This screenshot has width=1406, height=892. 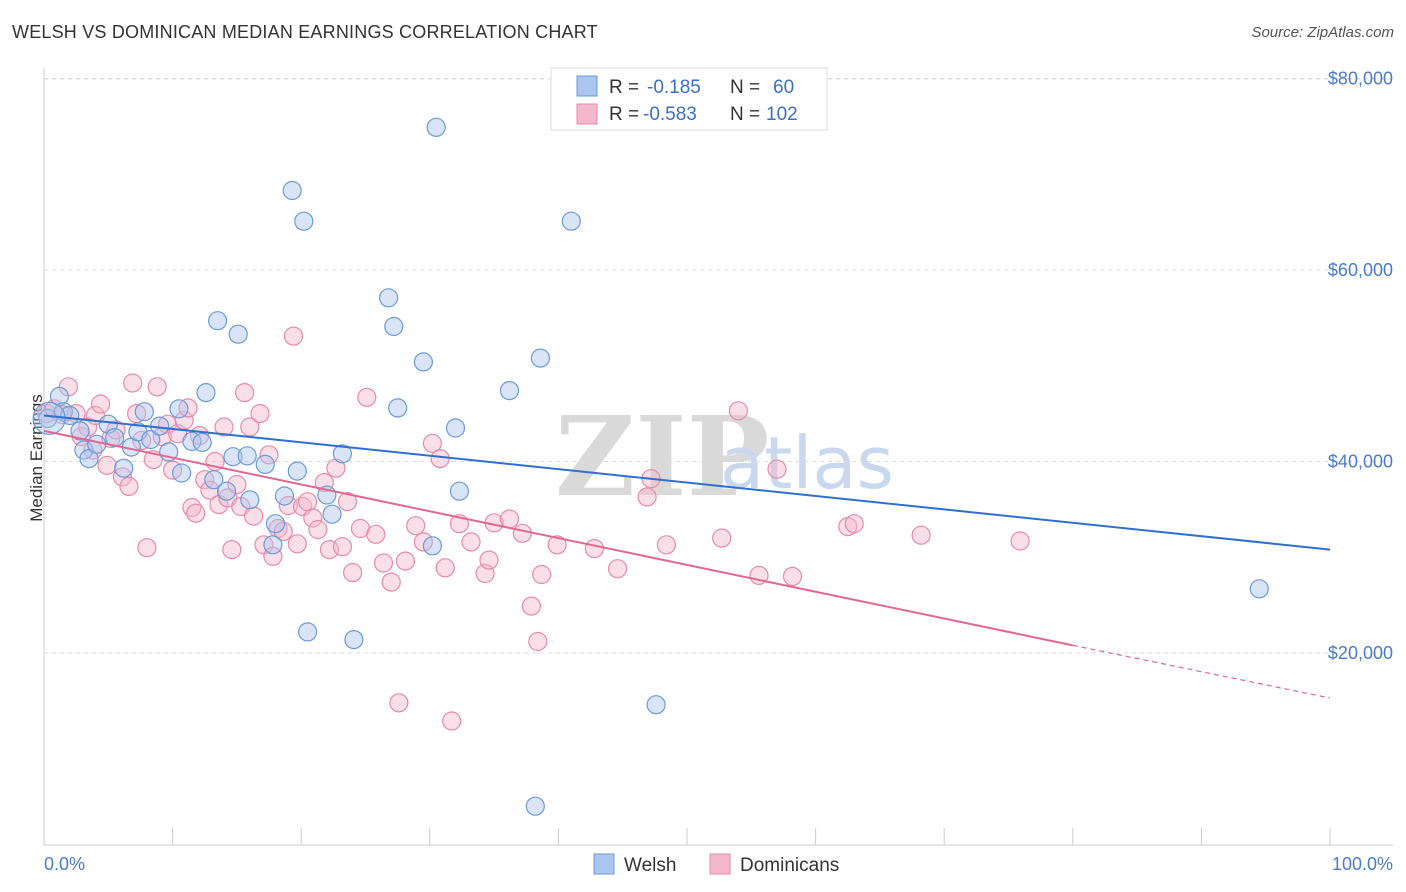 I want to click on watermark-zip: ZIP, so click(x=662, y=456).